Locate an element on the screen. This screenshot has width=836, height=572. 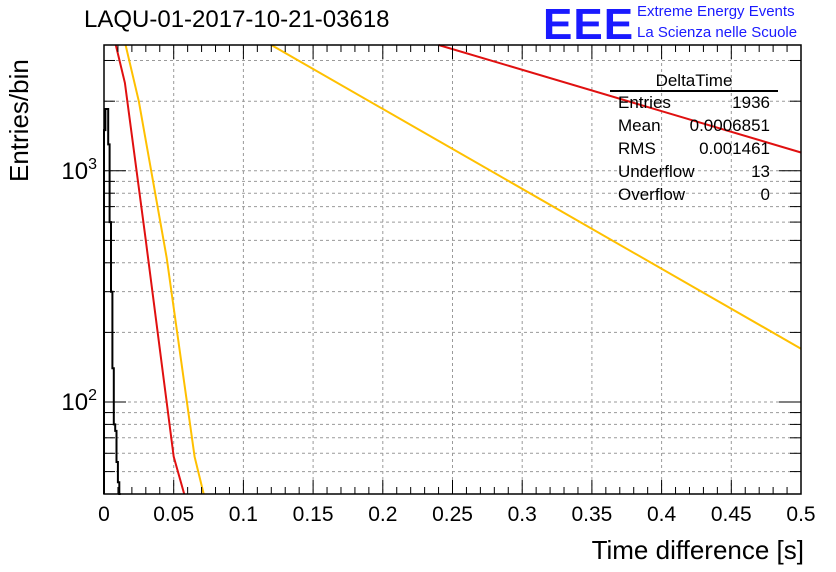
stats-row-entries: Entries 1936 is located at coordinates (694, 103).